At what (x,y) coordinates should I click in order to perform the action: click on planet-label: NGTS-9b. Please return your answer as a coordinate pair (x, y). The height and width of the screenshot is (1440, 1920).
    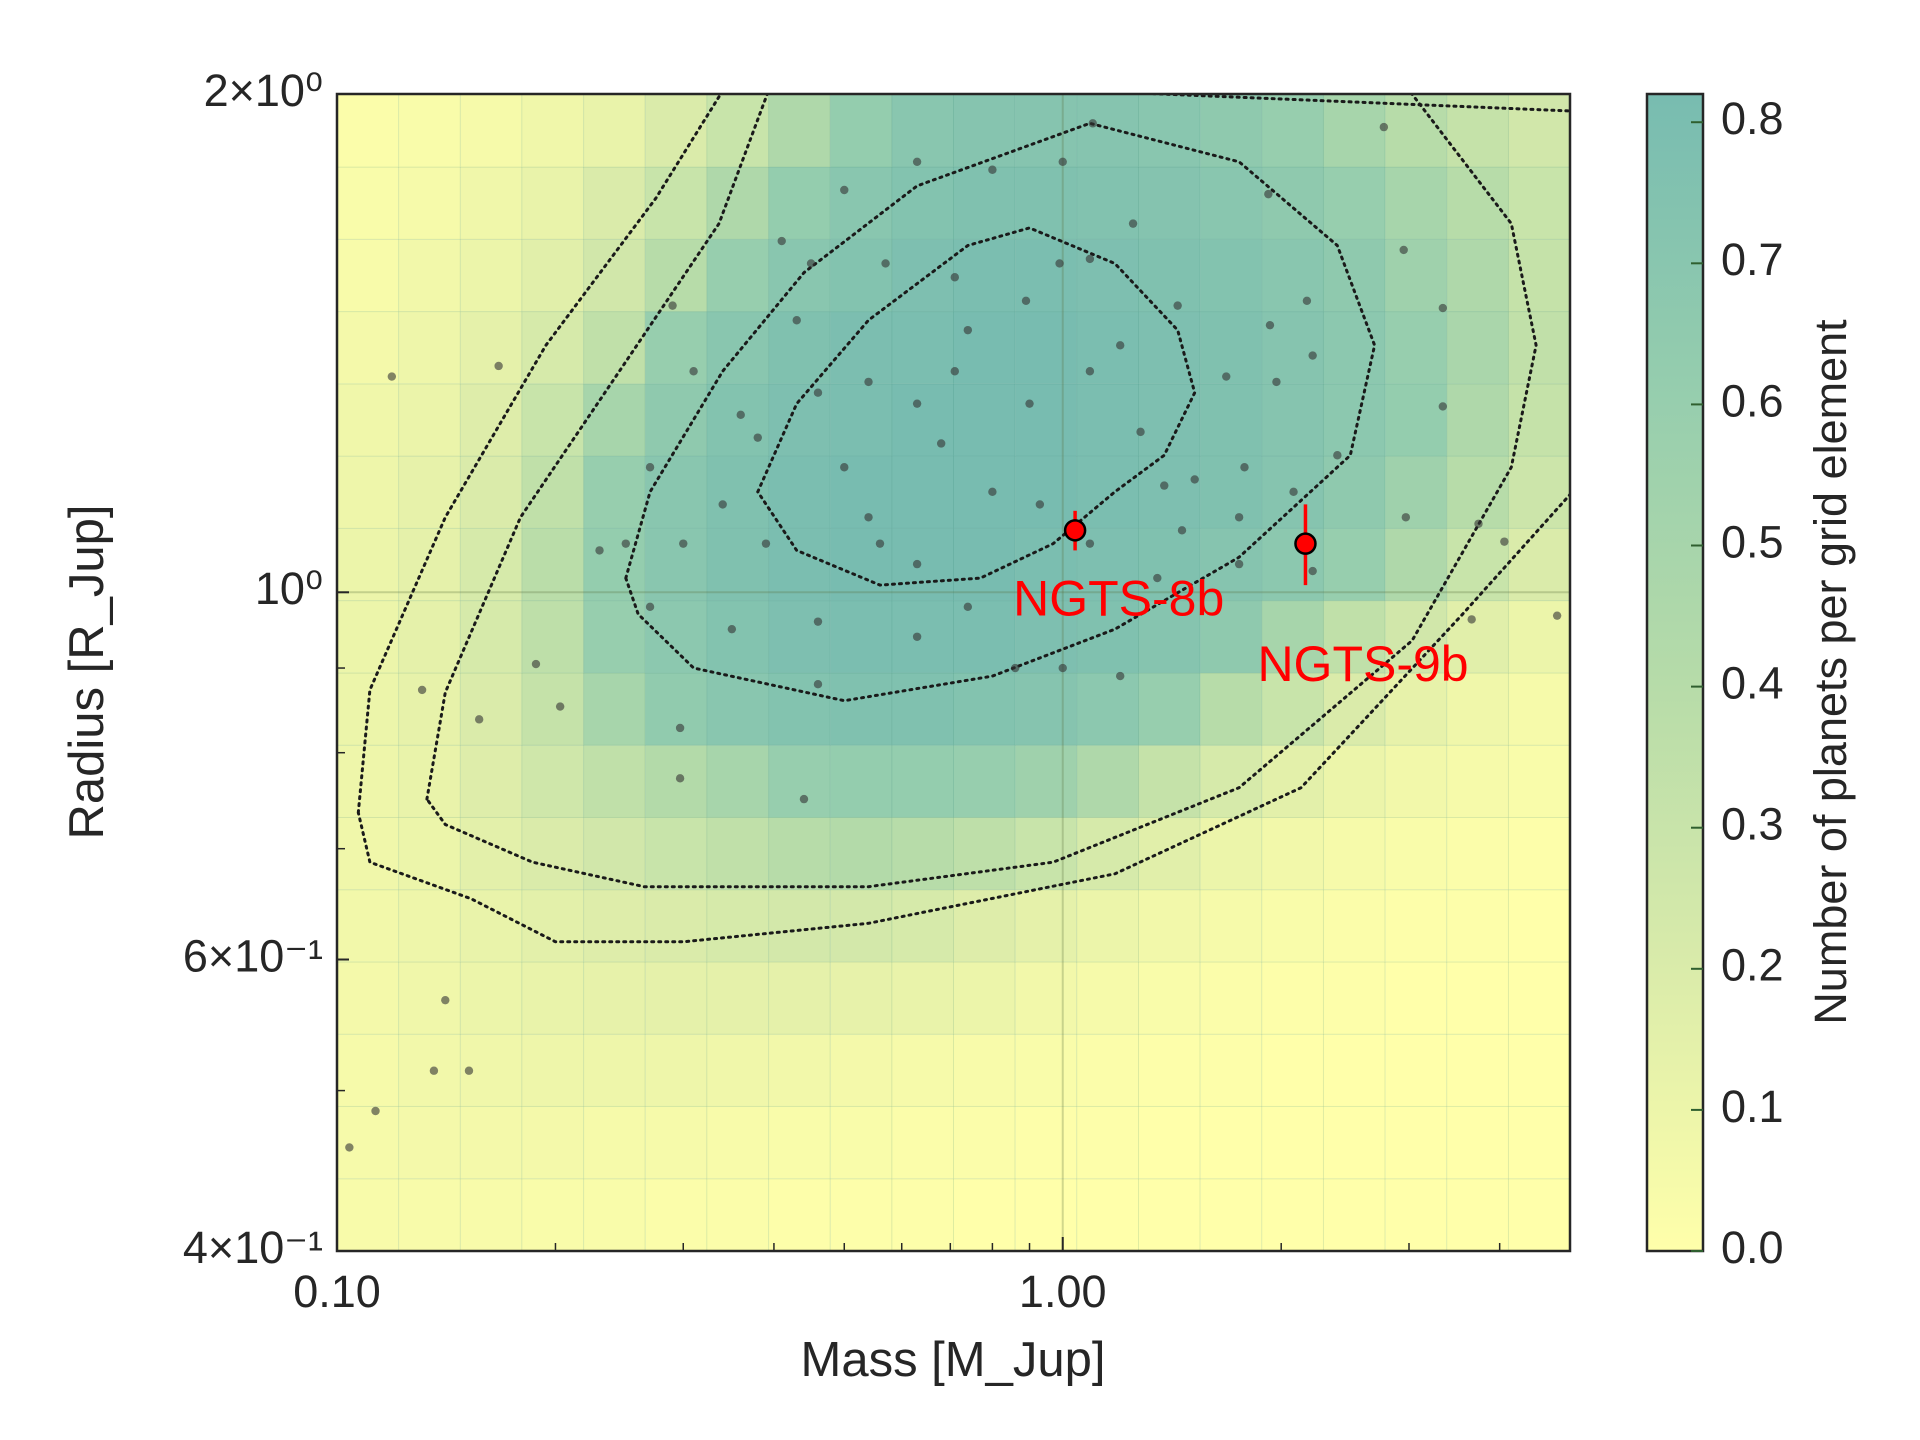
    Looking at the image, I should click on (1362, 664).